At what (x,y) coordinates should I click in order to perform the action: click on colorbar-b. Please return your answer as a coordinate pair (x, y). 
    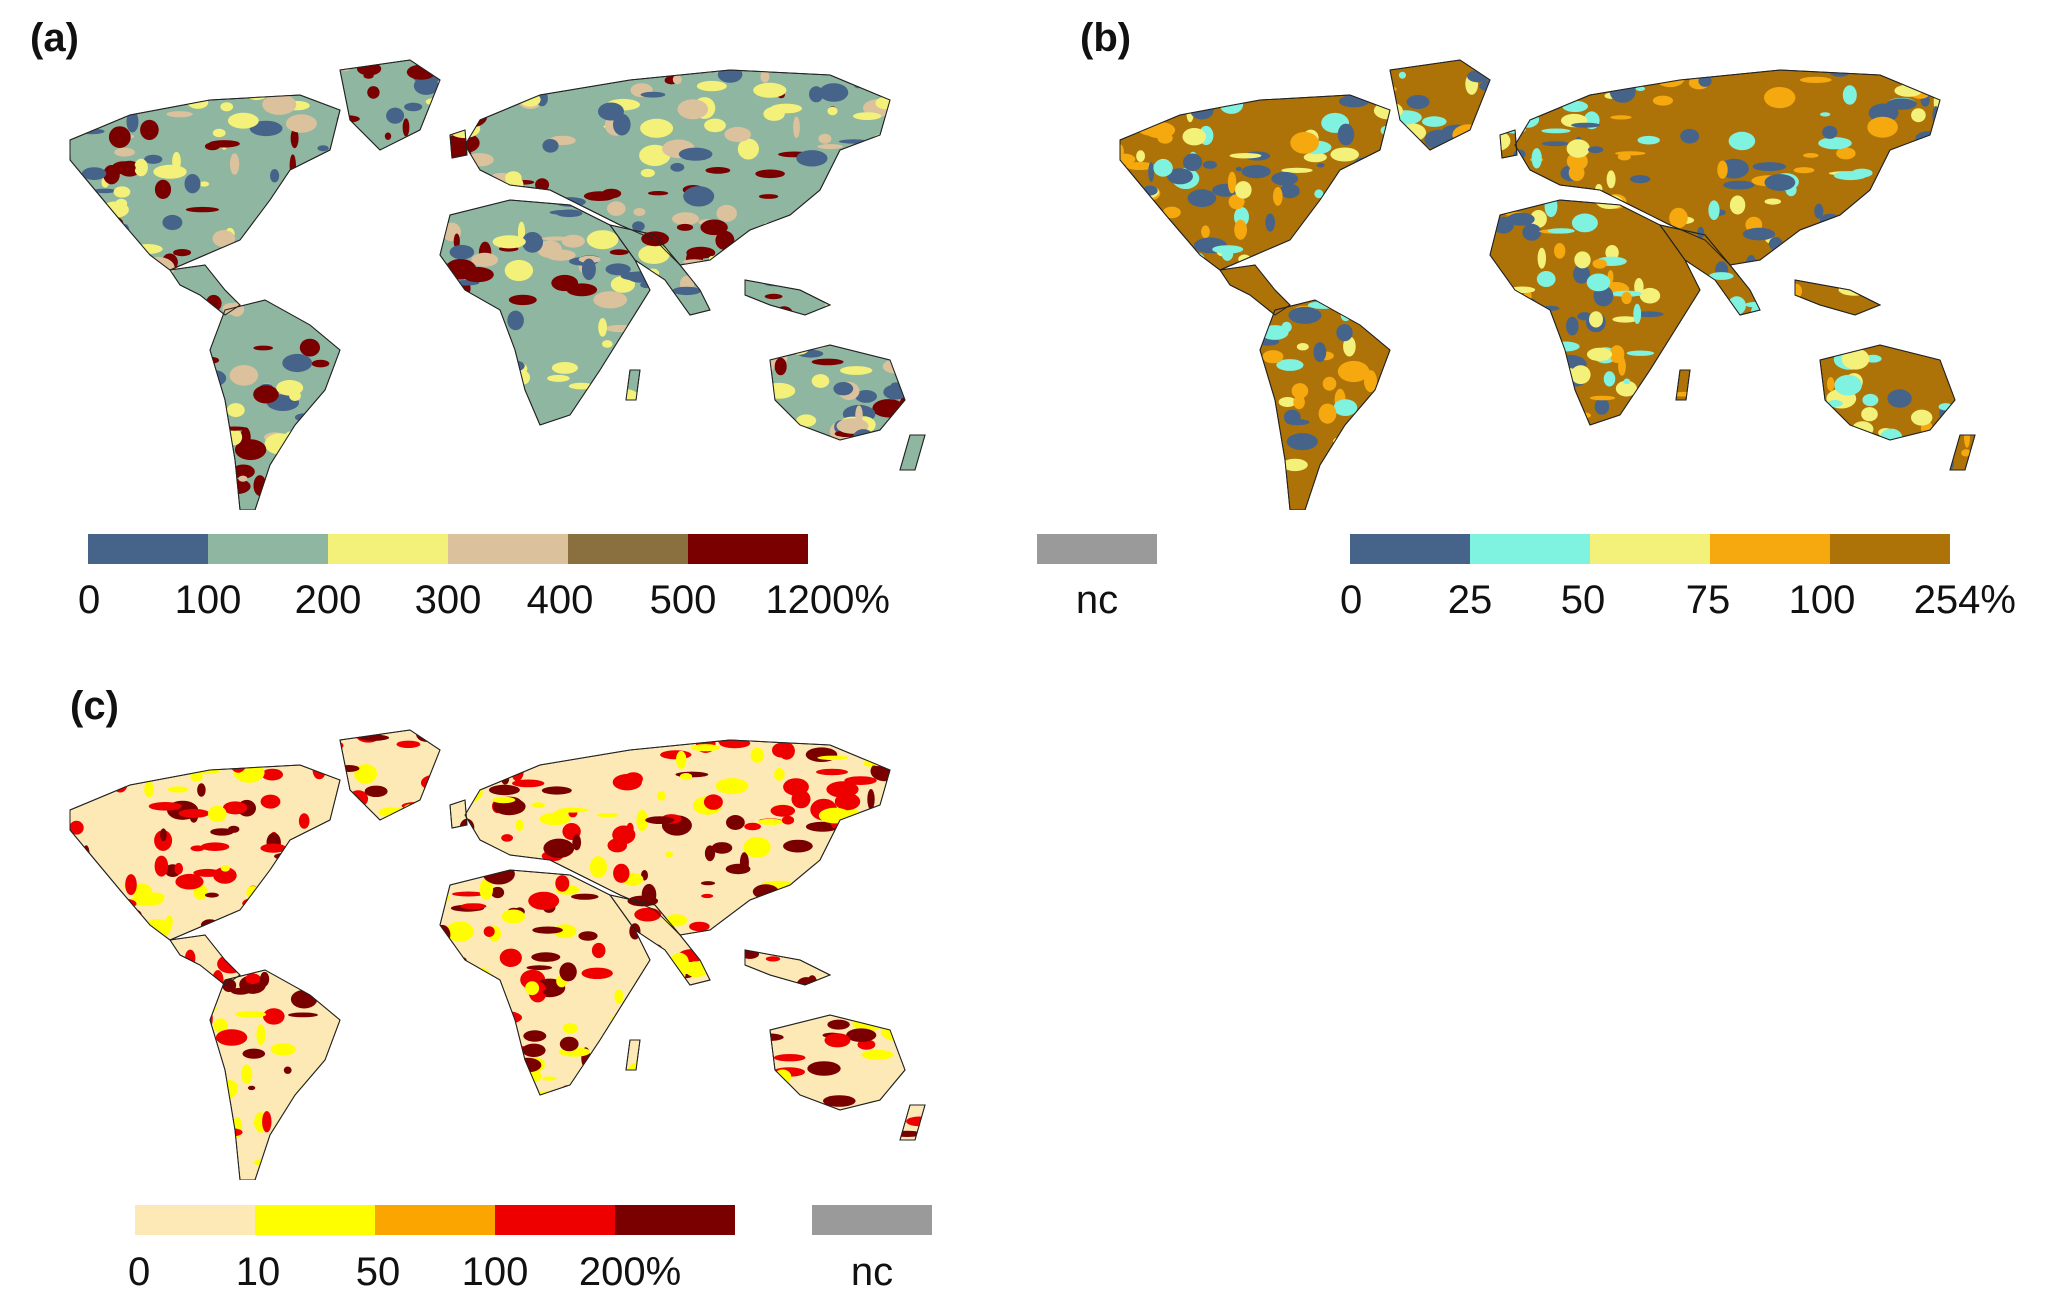
    Looking at the image, I should click on (1650, 549).